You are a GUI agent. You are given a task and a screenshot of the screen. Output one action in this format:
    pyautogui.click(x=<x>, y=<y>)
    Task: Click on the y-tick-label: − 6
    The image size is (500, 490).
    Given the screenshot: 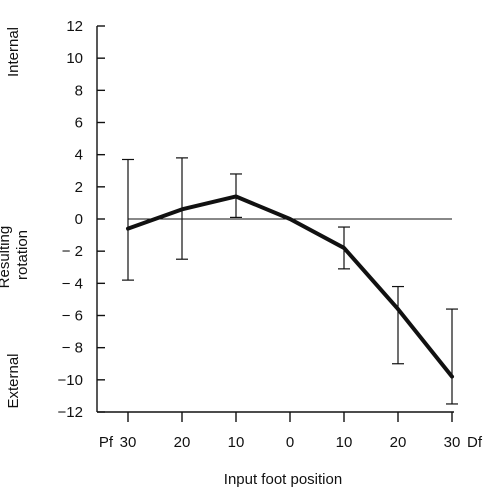 What is the action you would take?
    pyautogui.click(x=72, y=316)
    